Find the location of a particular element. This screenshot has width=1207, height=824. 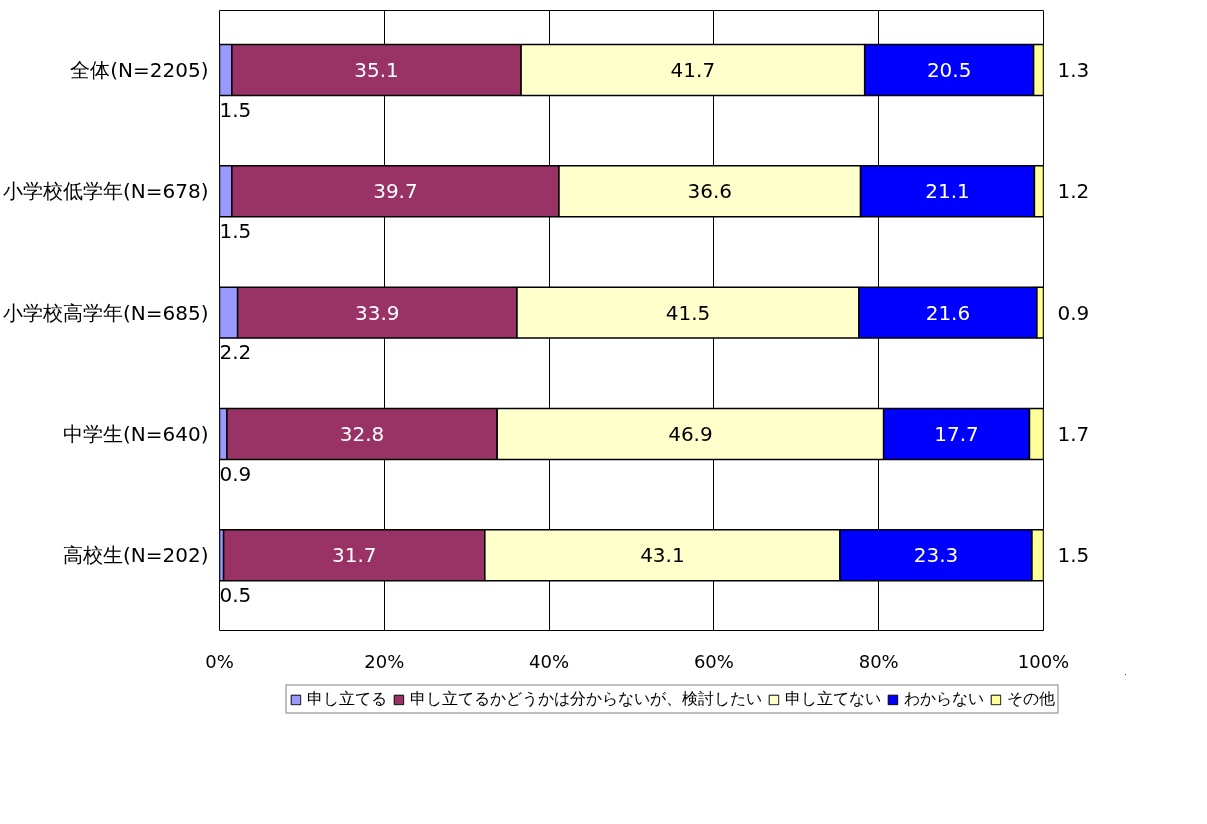

data-label: 1.2 is located at coordinates (1073, 191).